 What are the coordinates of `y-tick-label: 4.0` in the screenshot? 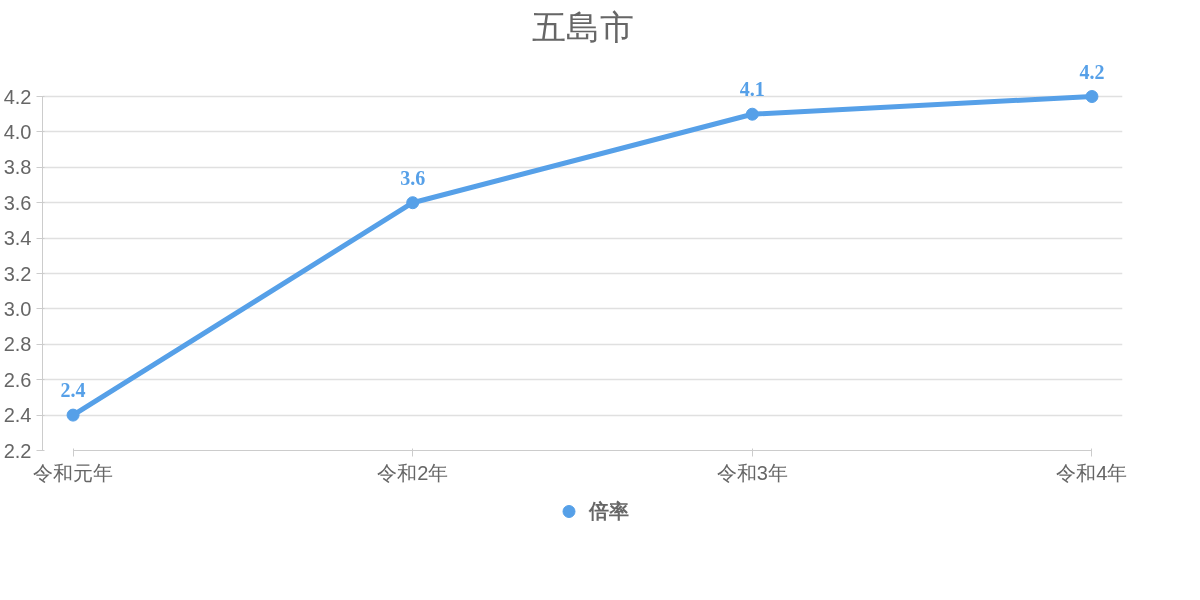 It's located at (17, 131).